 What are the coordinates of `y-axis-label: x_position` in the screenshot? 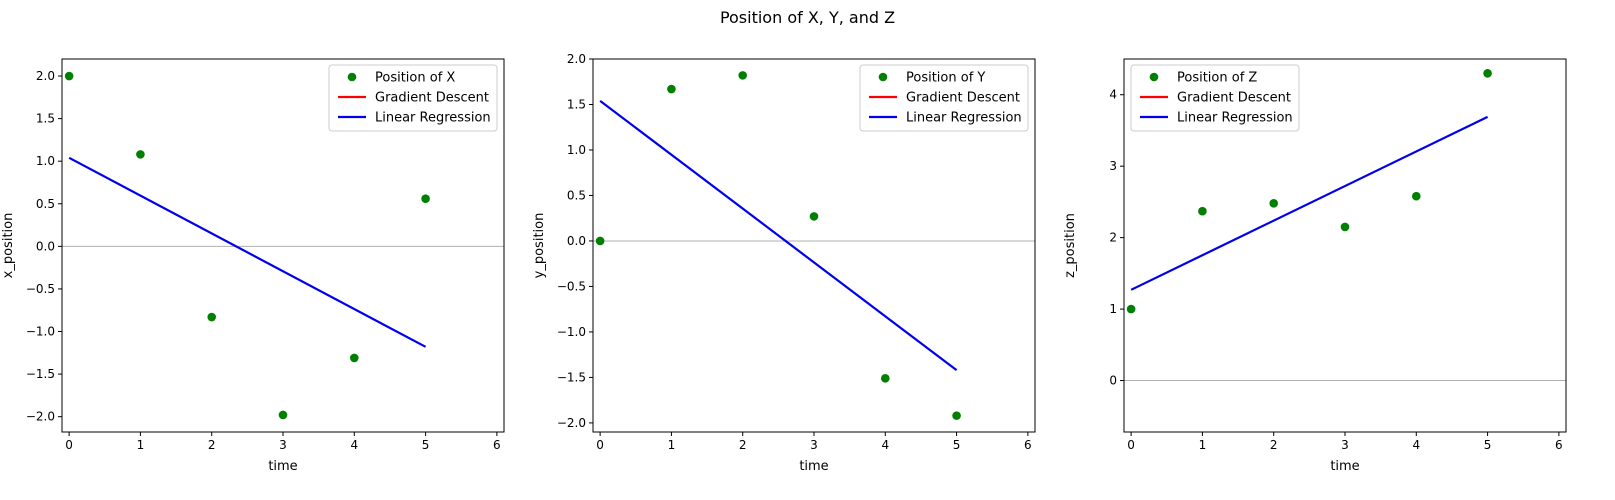 It's located at (8, 246).